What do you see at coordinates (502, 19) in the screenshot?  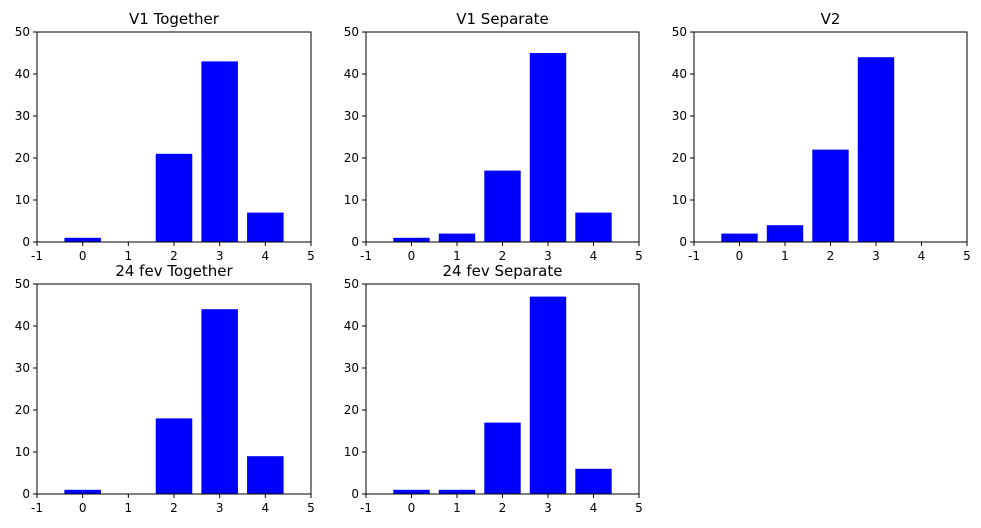 I see `chart-title: V1 Separate` at bounding box center [502, 19].